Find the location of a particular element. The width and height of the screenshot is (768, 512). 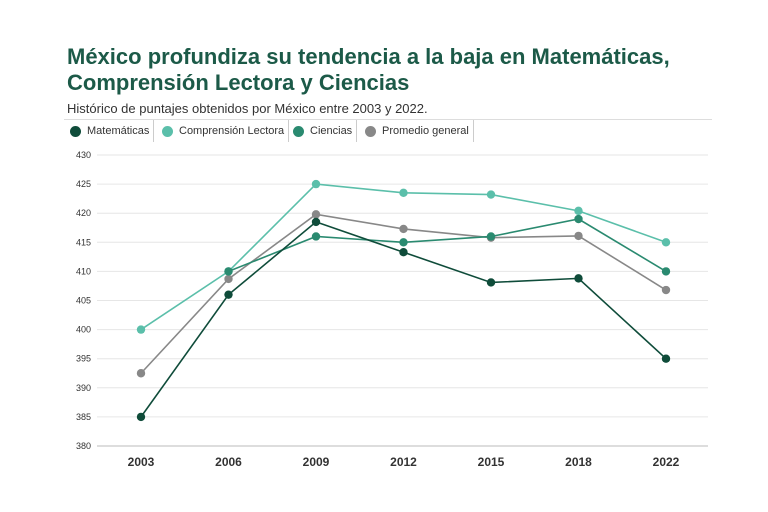

point-matematicas-2018 is located at coordinates (578, 278).